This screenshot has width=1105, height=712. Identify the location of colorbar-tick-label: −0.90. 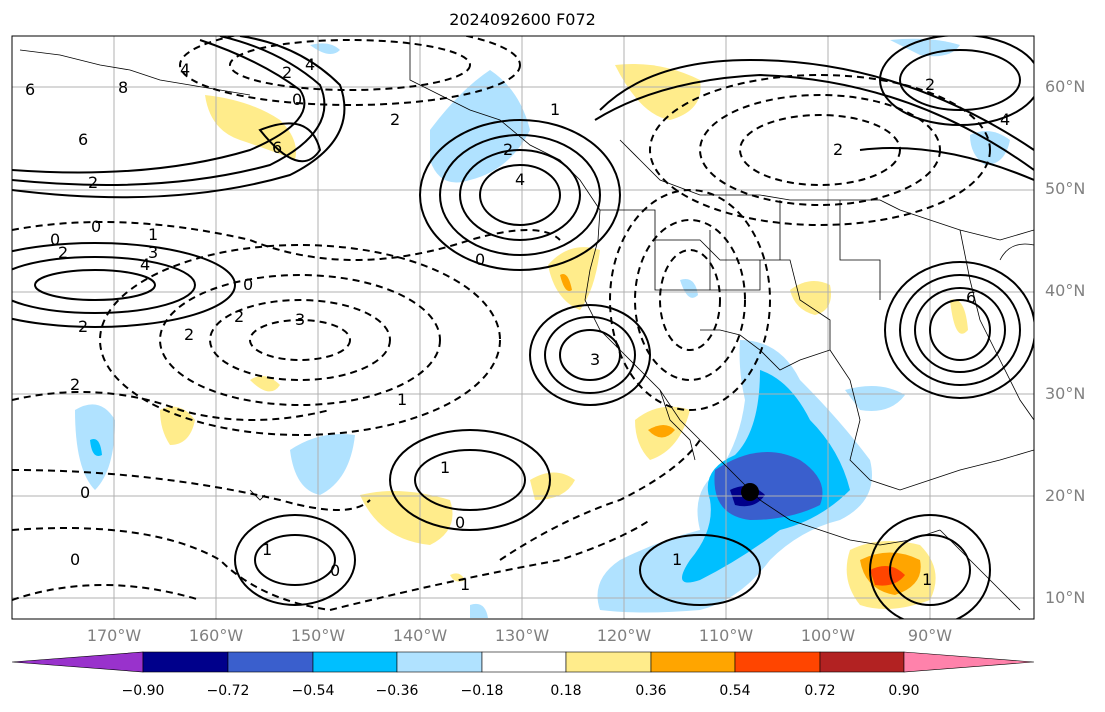
(143, 691).